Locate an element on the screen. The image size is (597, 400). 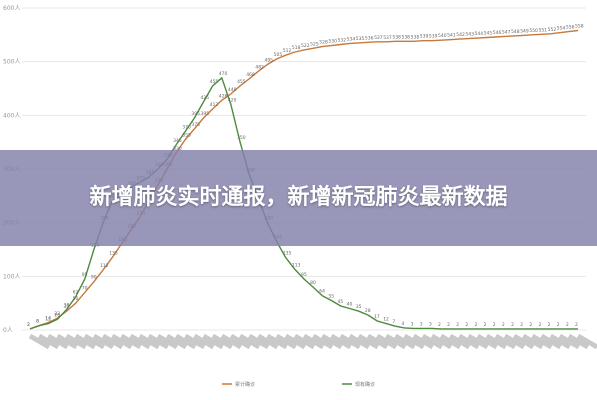
data-label-cumulative: 536 is located at coordinates (369, 38).